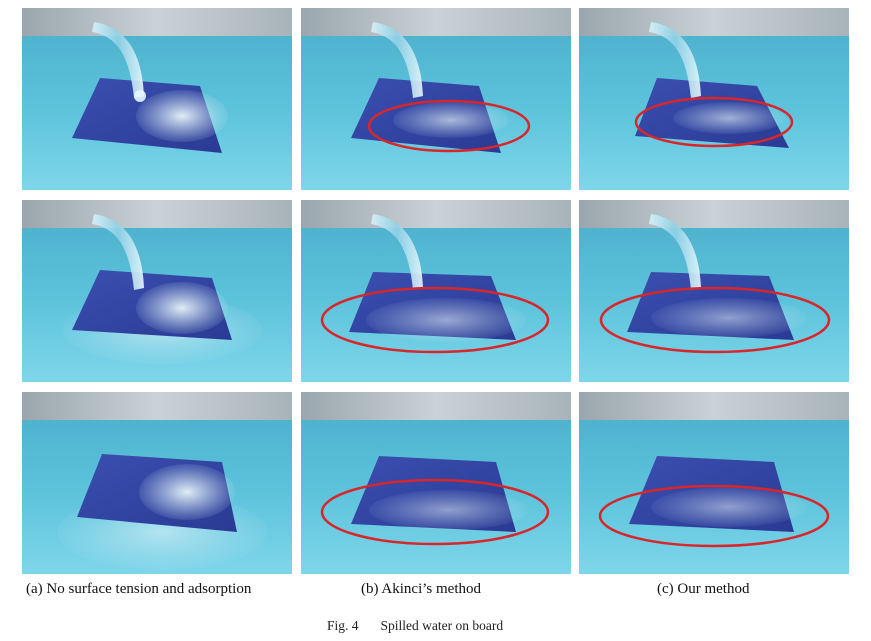 The width and height of the screenshot is (871, 641). What do you see at coordinates (703, 589) in the screenshot?
I see `caption-column-c: (c) Our method` at bounding box center [703, 589].